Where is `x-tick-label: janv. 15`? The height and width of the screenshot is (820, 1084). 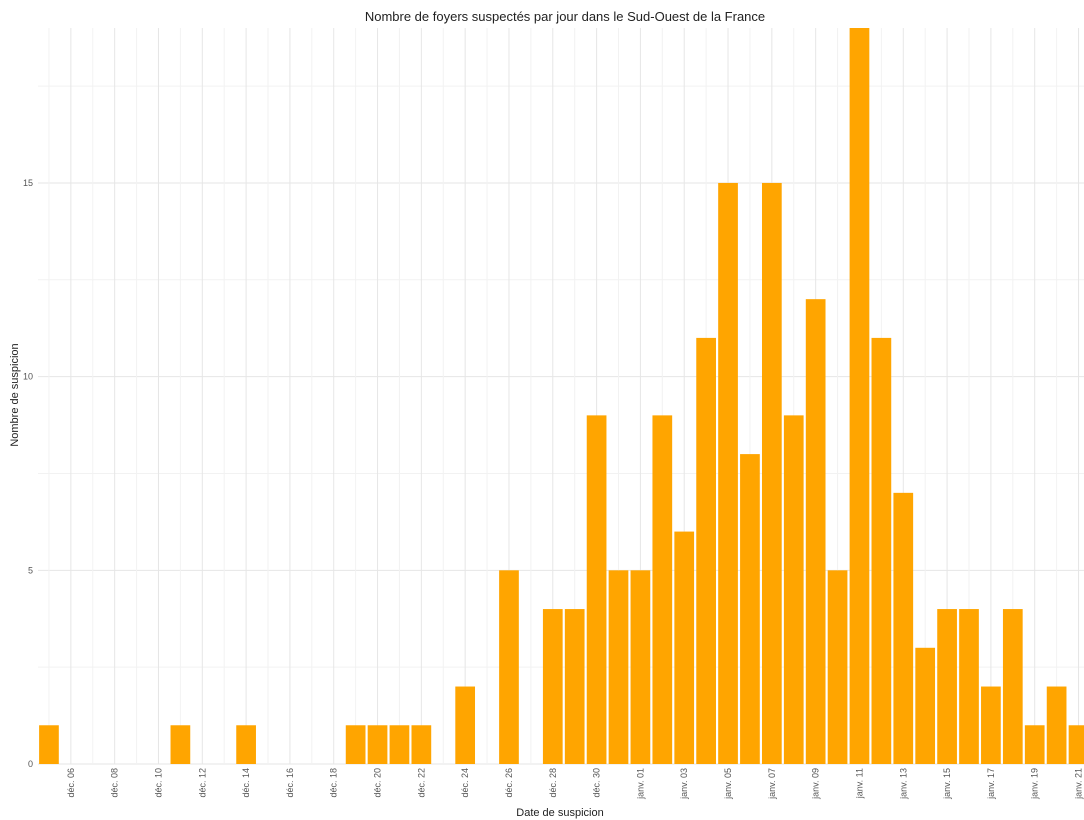
x-tick-label: janv. 15 is located at coordinates (947, 784).